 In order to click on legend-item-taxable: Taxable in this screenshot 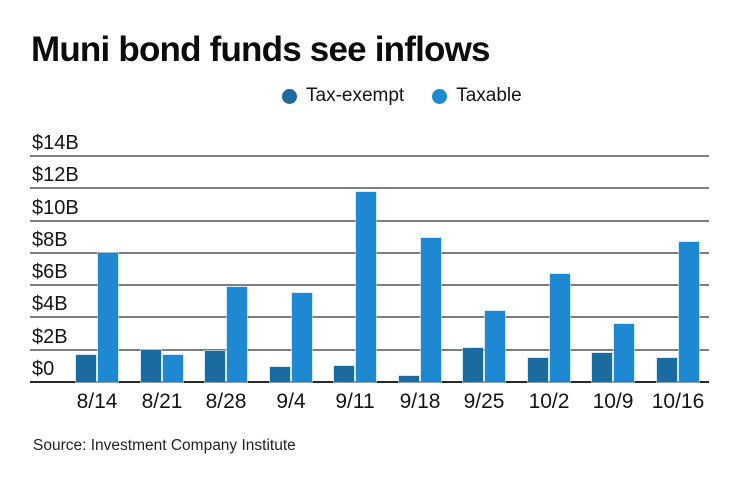, I will do `click(477, 96)`.